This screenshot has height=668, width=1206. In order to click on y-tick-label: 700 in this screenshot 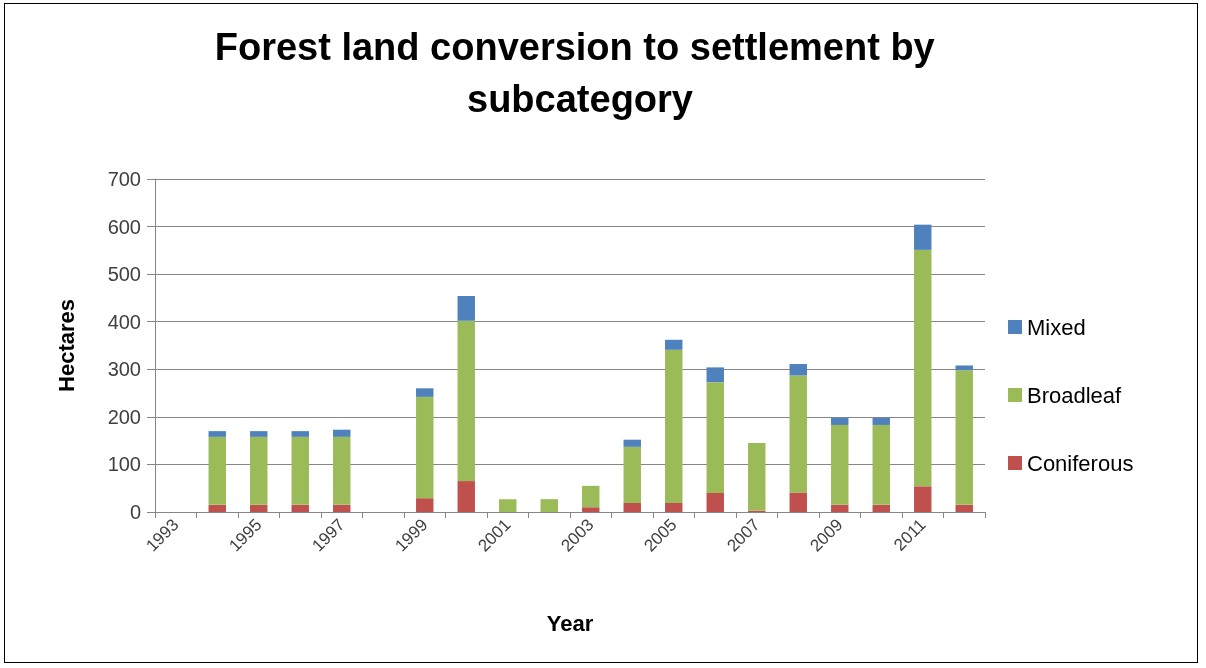, I will do `click(124, 179)`.